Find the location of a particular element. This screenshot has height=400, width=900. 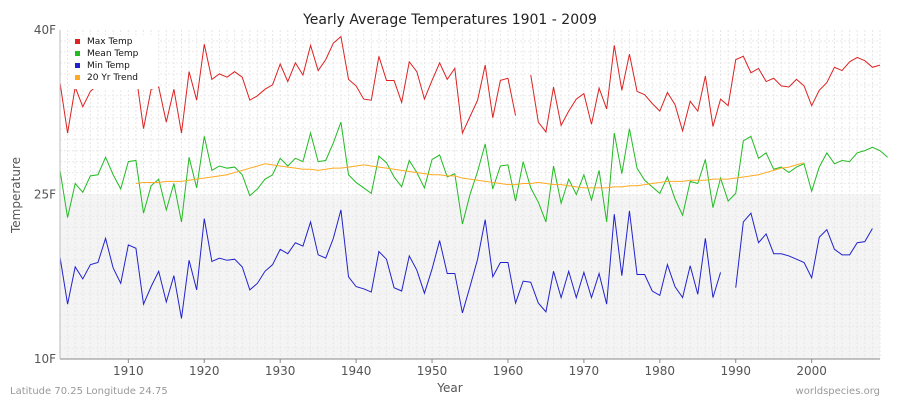

legend-label: 20 Yr Trend is located at coordinates (112, 78).